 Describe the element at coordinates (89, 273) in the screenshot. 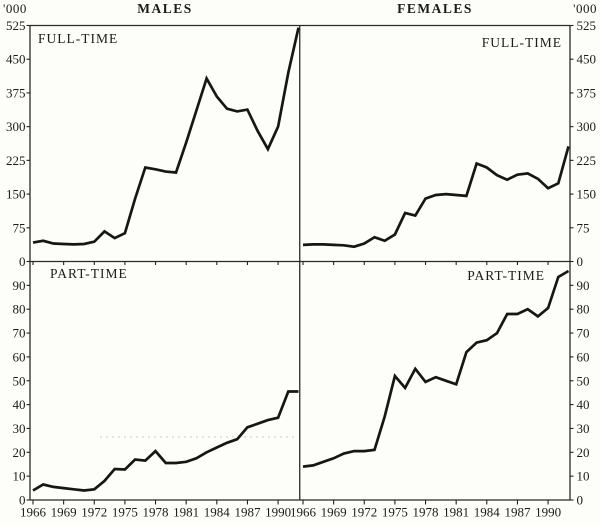

I see `panel-label-males-part-time: PART-TIME` at that location.